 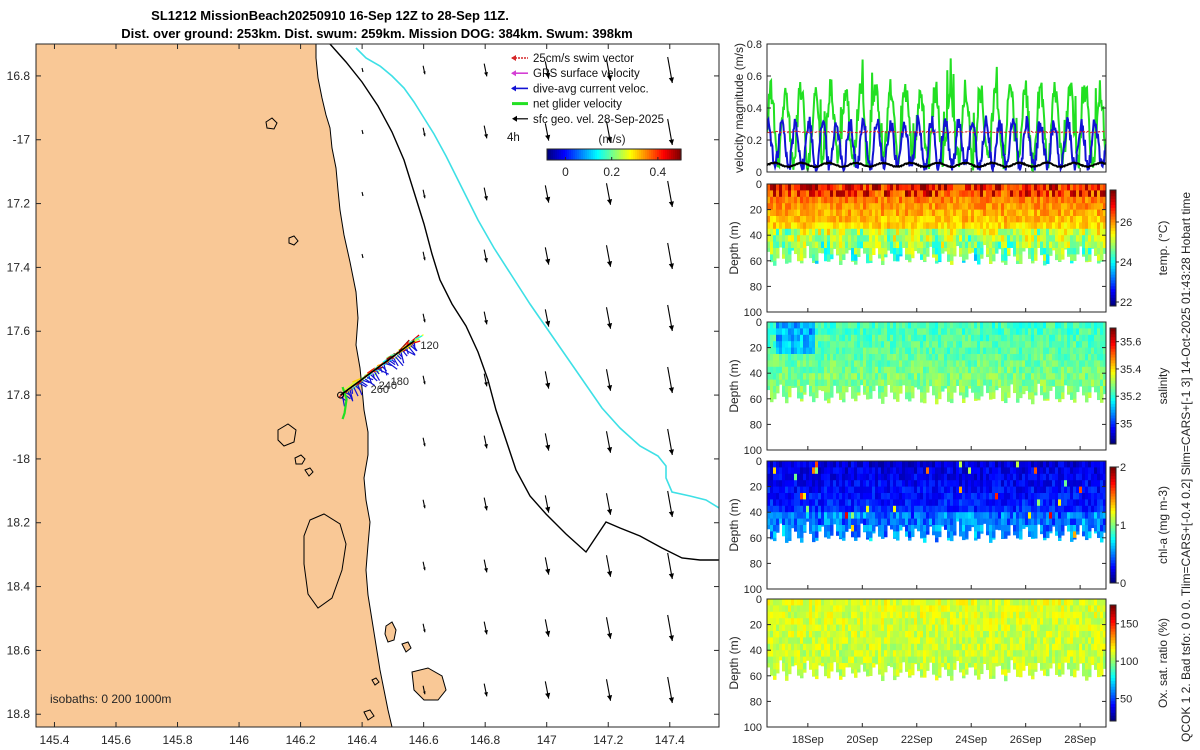 I want to click on legend-entry: net glider velocity, so click(x=577, y=105).